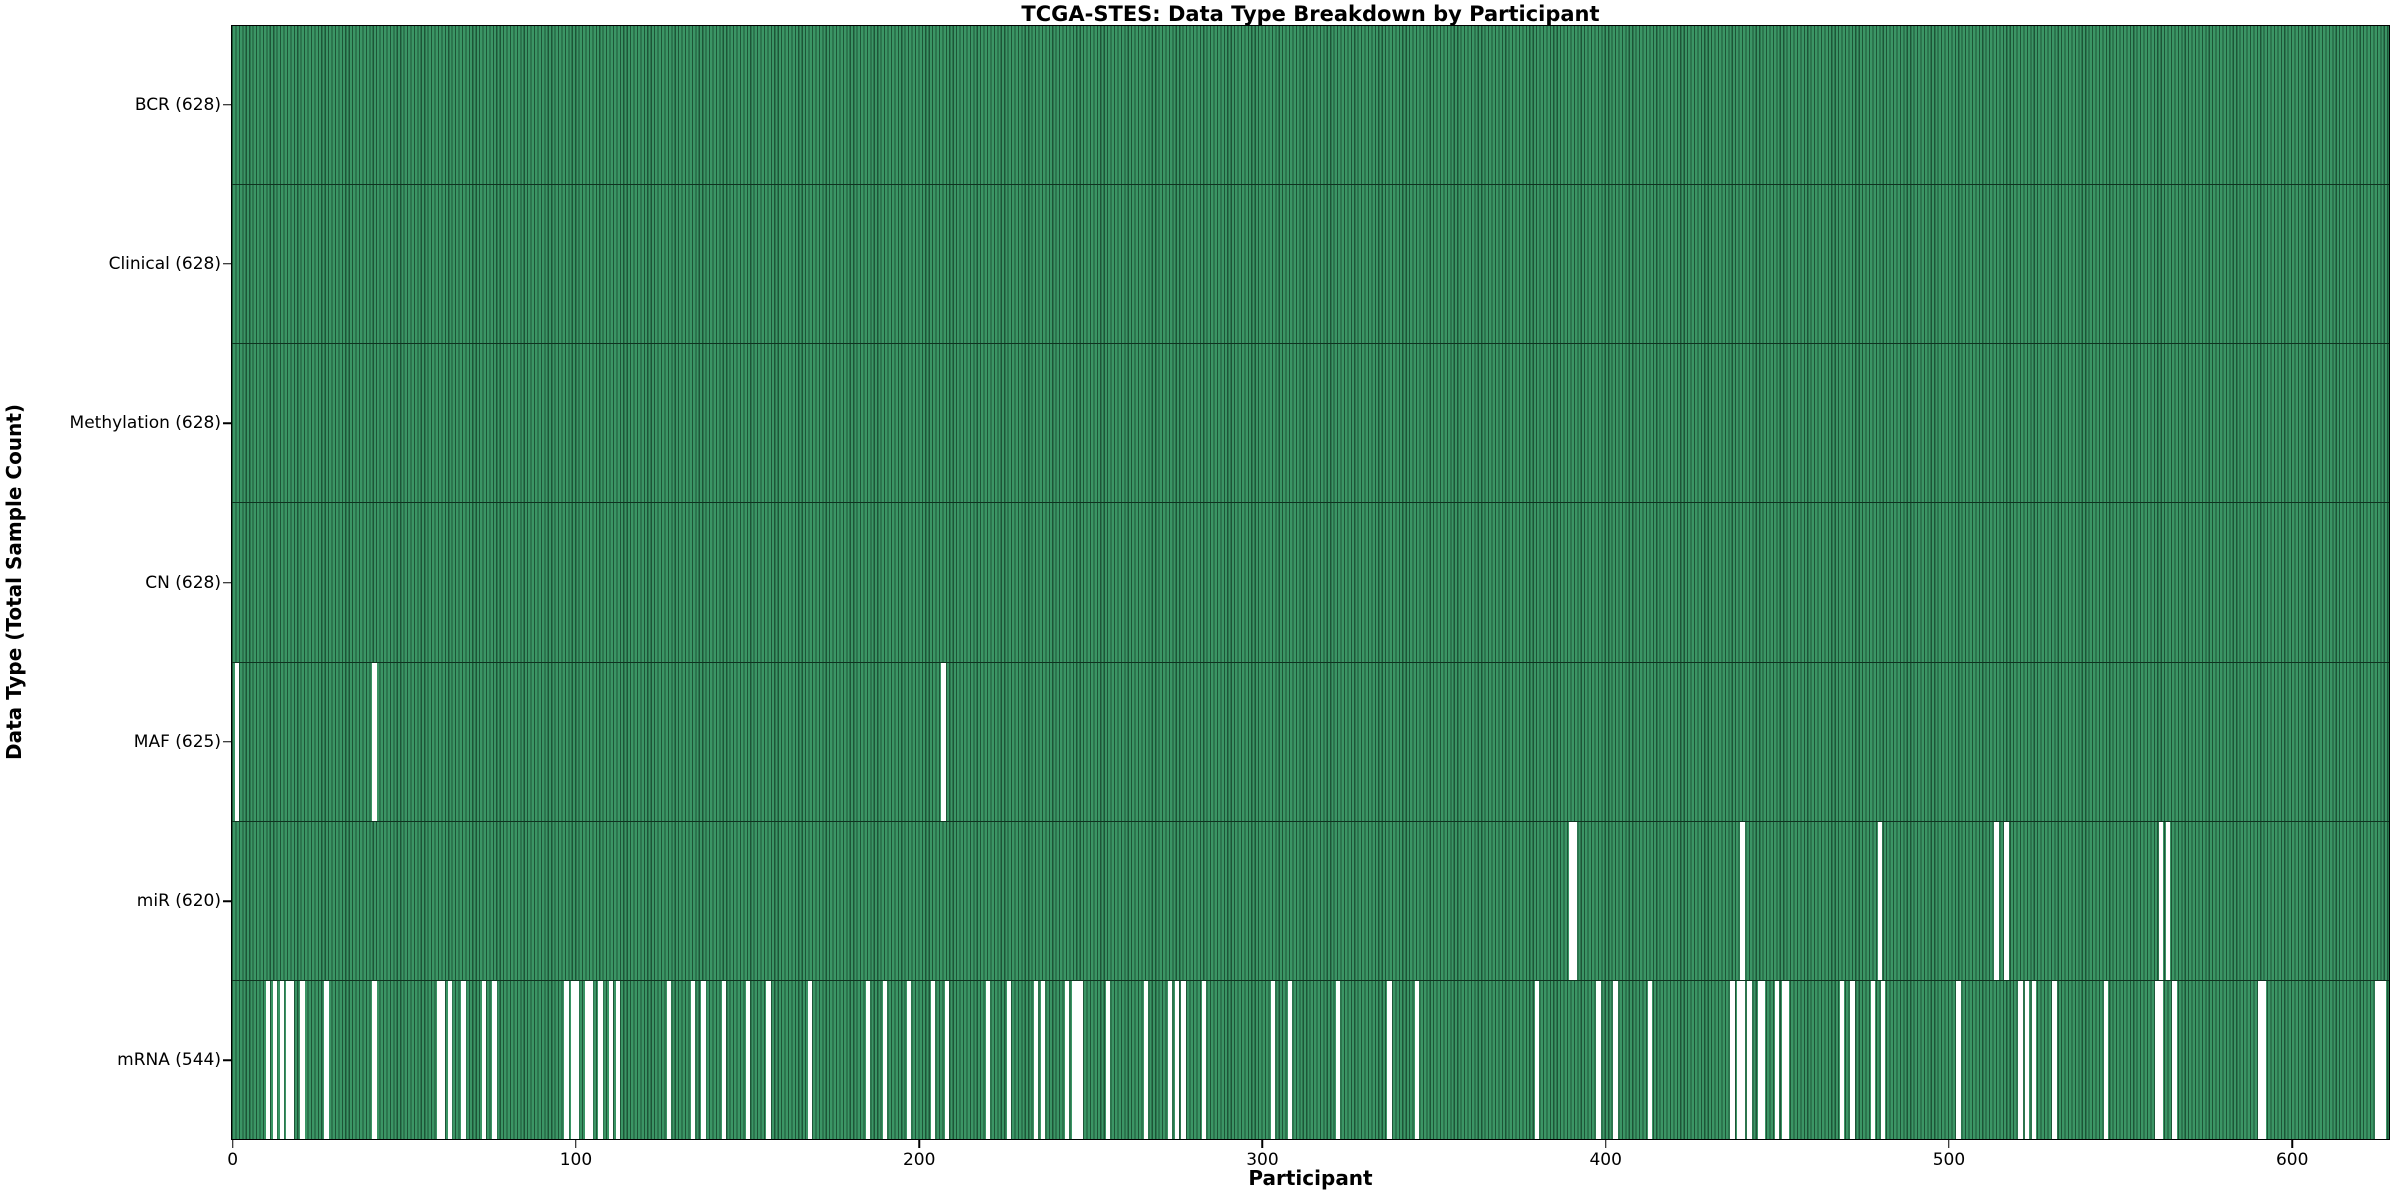 The height and width of the screenshot is (1200, 2400). I want to click on y-tick-label: Methylation (628), so click(145, 423).